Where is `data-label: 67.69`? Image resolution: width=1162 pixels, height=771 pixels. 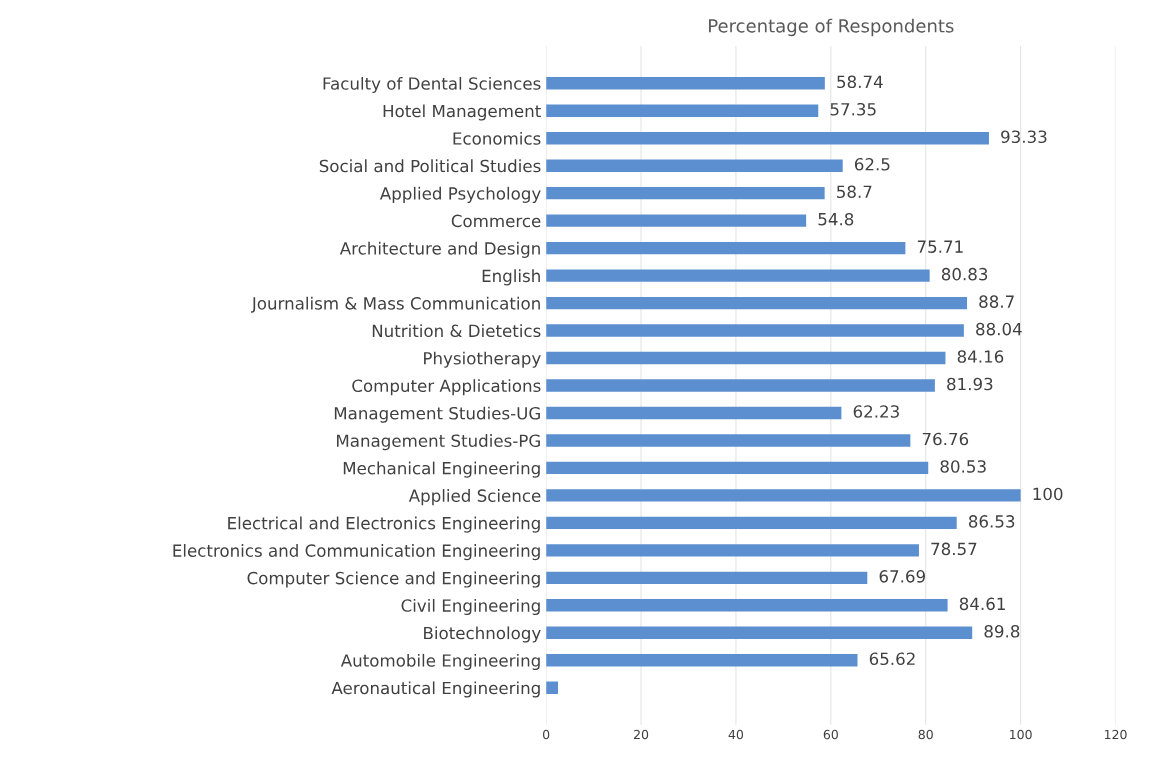
data-label: 67.69 is located at coordinates (902, 576).